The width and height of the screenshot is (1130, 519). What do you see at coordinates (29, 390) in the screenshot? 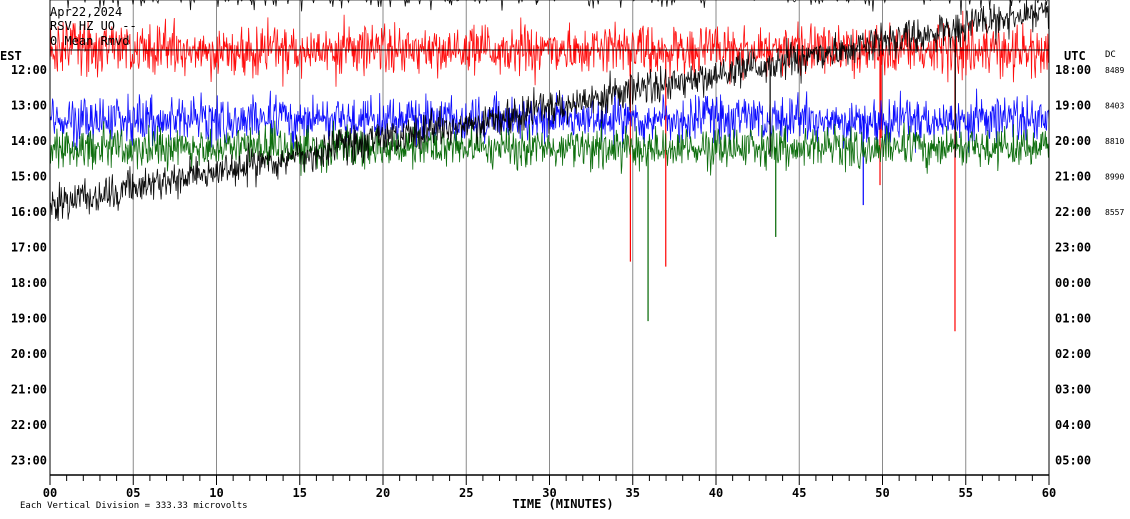
I see `est-hour-label: 21:00` at bounding box center [29, 390].